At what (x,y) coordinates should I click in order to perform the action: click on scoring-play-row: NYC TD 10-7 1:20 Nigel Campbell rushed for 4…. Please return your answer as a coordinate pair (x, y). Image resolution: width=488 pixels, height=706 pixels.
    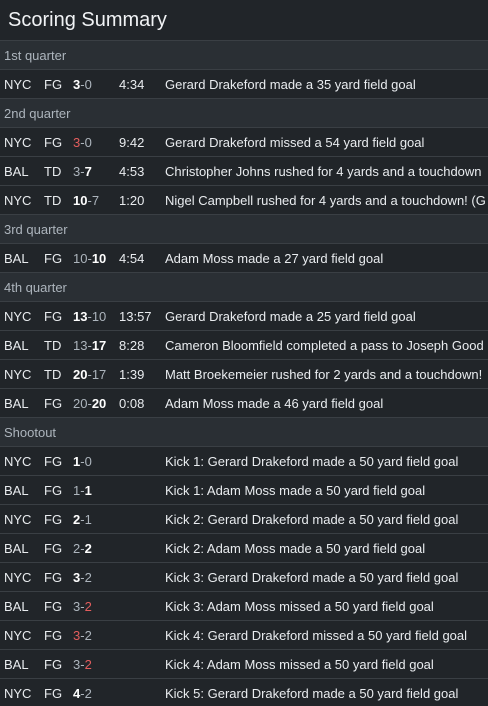
    Looking at the image, I should click on (244, 200).